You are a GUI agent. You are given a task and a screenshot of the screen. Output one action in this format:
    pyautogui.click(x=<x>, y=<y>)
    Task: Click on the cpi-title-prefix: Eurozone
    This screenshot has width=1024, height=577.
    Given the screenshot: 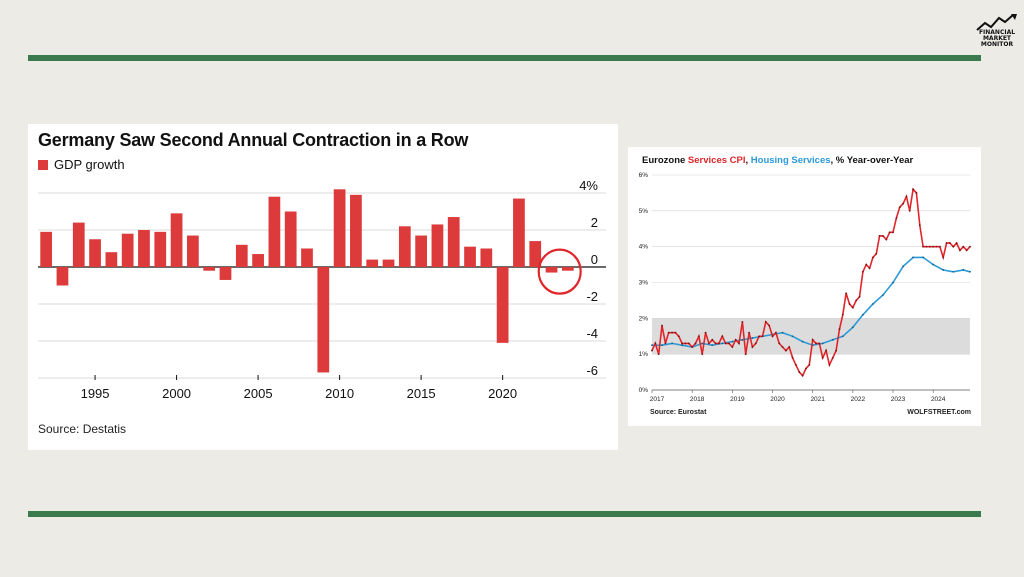 What is the action you would take?
    pyautogui.click(x=665, y=160)
    